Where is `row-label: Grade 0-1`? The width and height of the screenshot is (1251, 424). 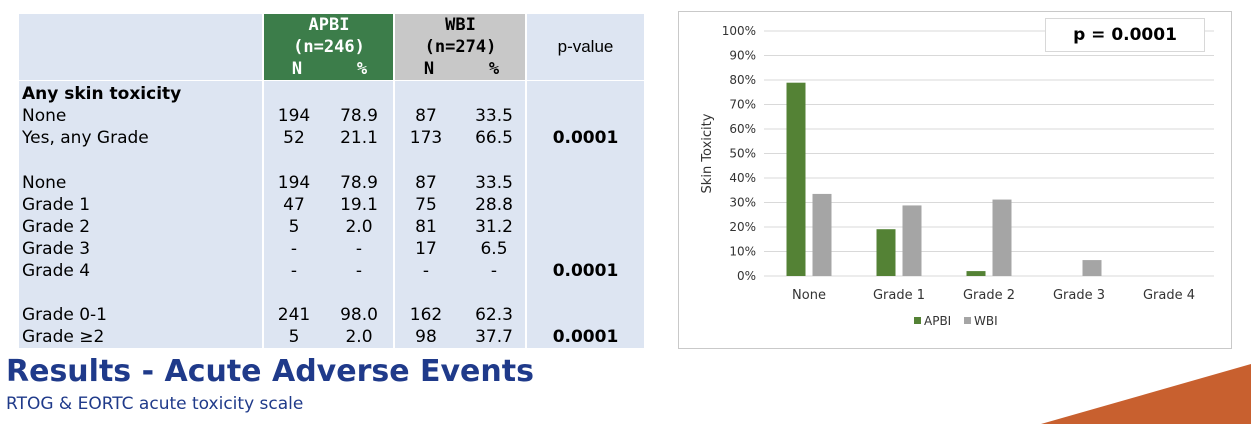
row-label: Grade 0-1 is located at coordinates (64, 315).